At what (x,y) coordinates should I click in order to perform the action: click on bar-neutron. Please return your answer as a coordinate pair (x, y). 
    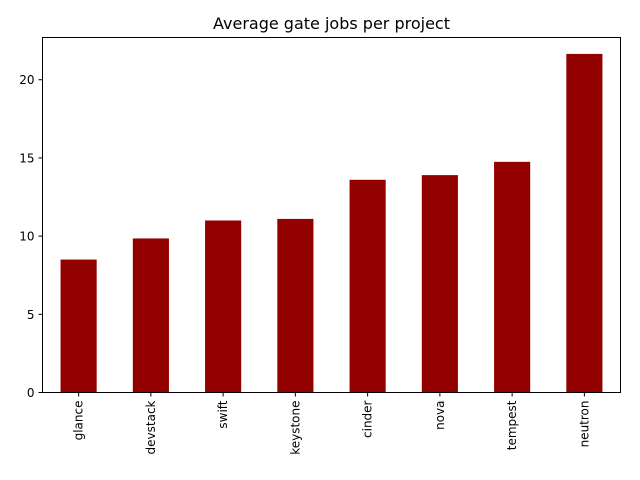
    Looking at the image, I should click on (584, 223).